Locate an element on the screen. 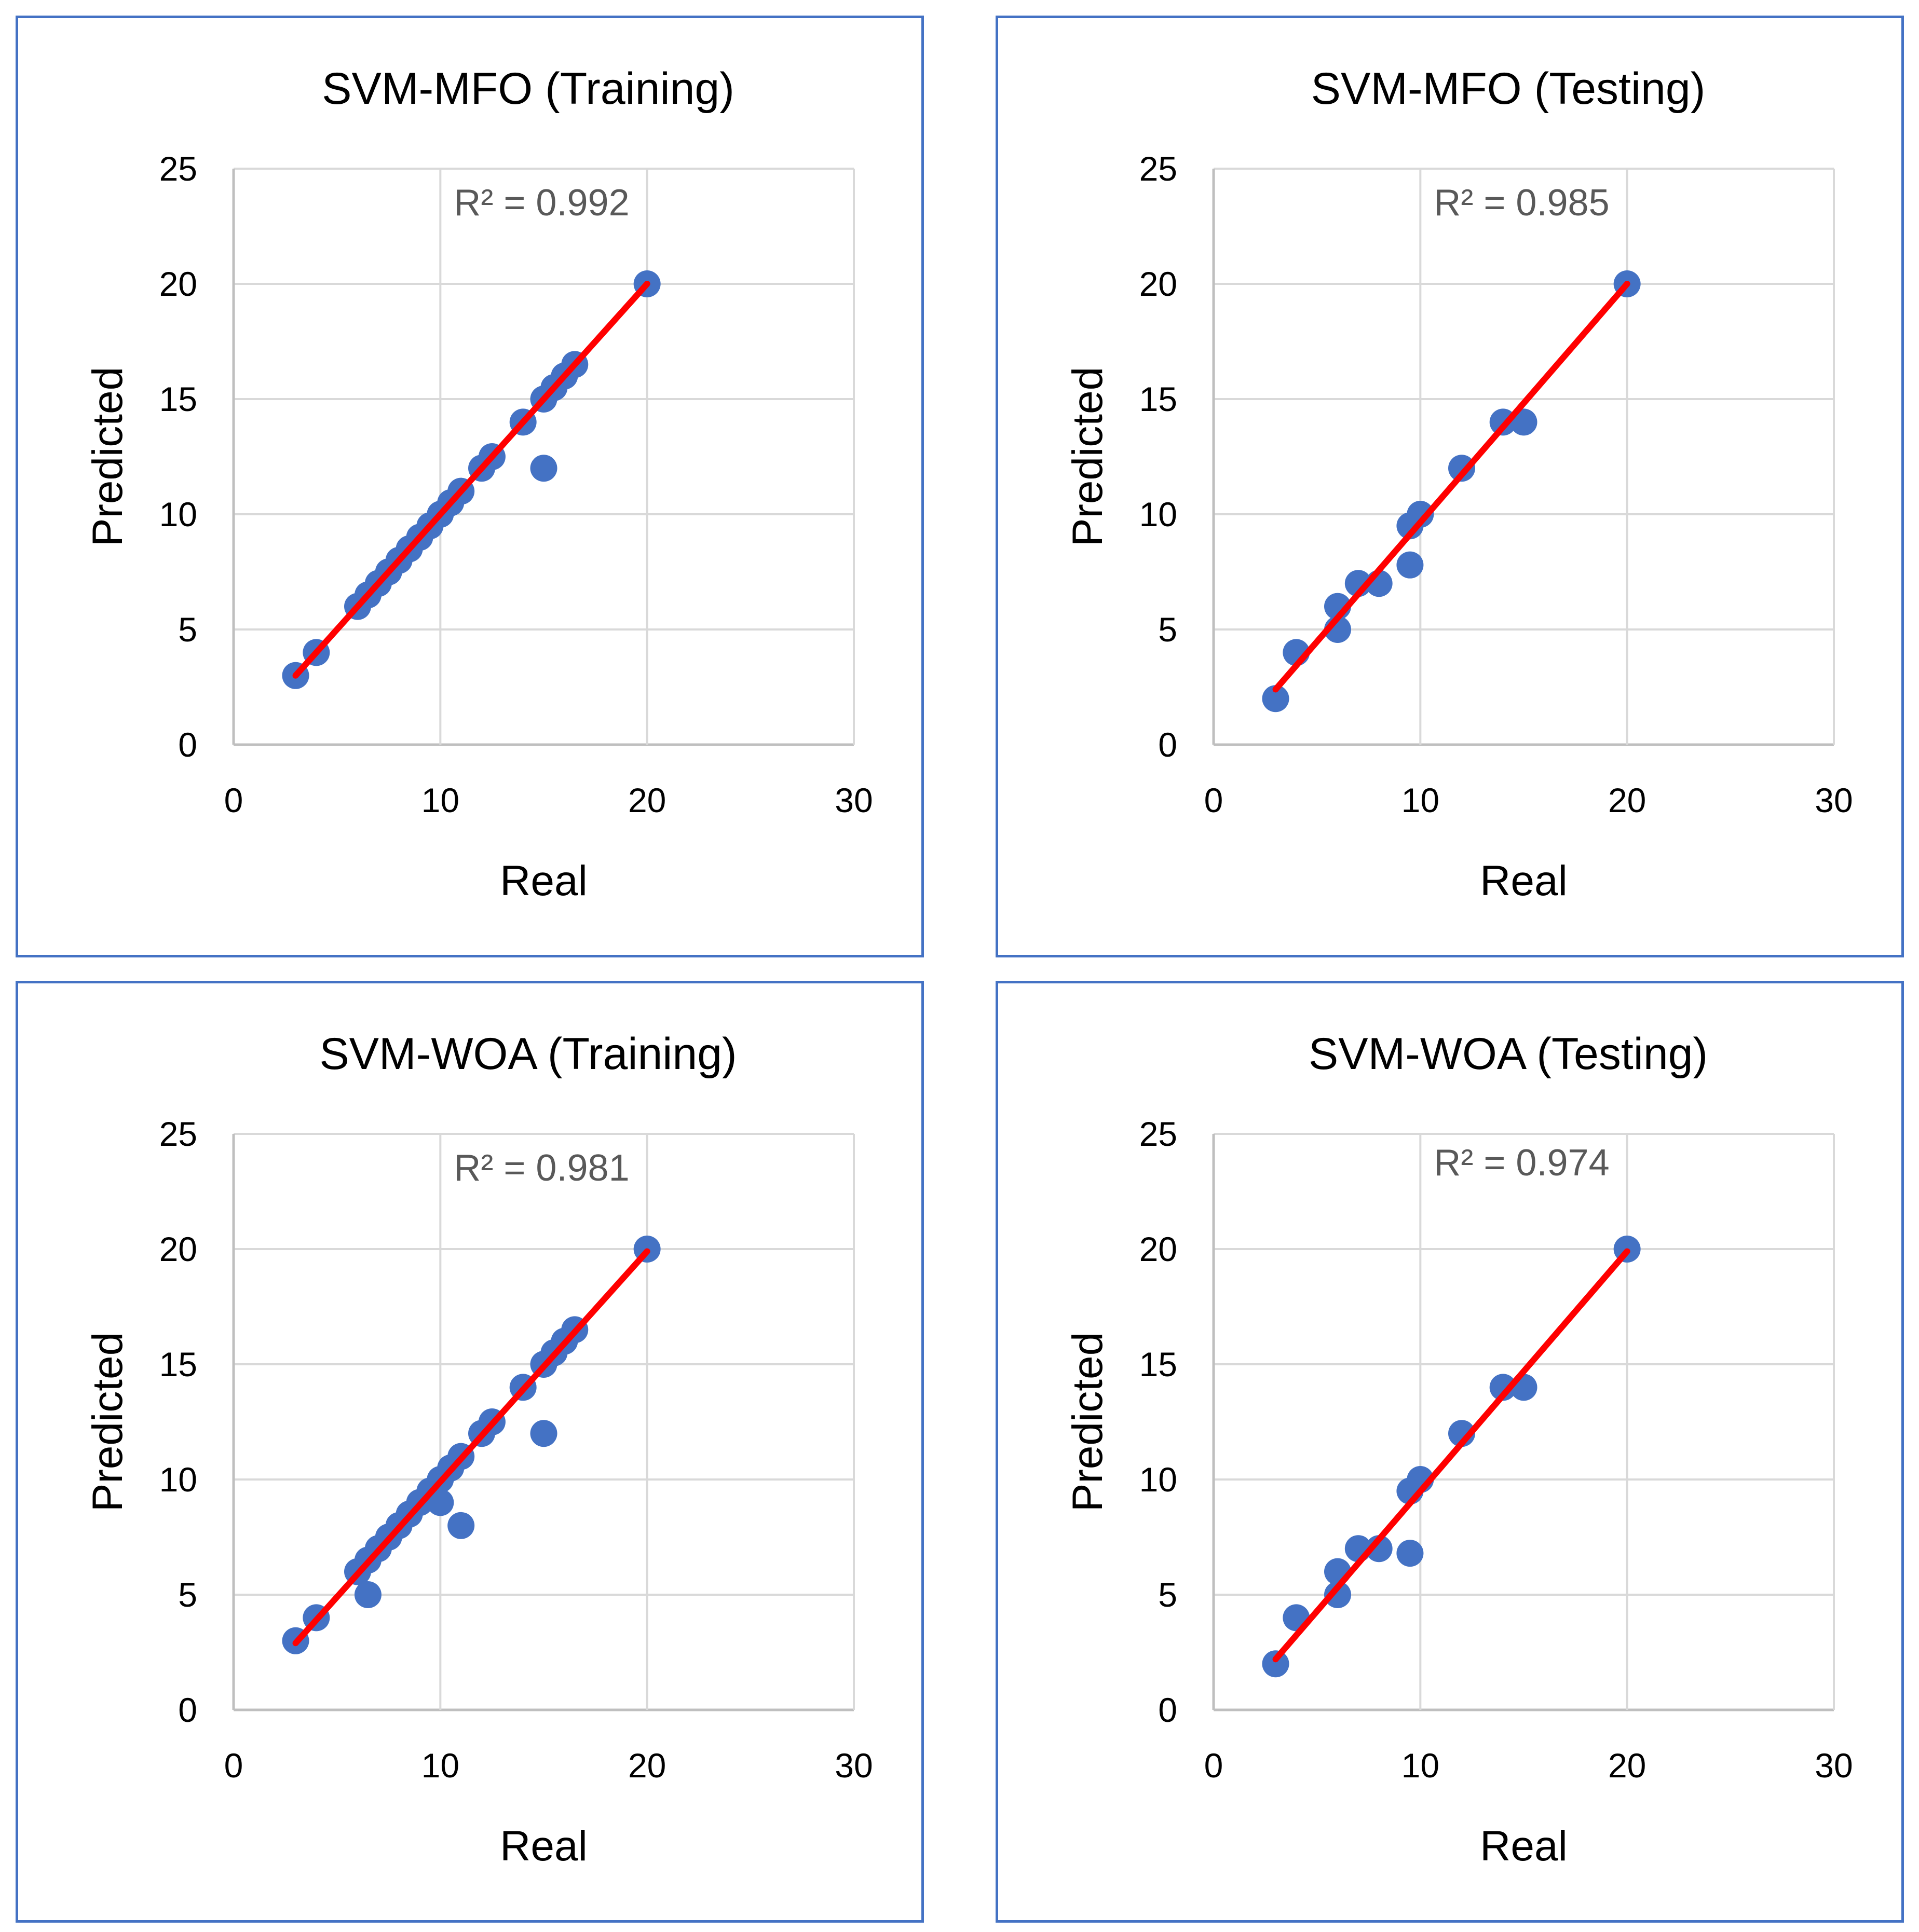 This screenshot has width=1919, height=1932. chart-title: SVM-MFO (Testing) is located at coordinates (1508, 89).